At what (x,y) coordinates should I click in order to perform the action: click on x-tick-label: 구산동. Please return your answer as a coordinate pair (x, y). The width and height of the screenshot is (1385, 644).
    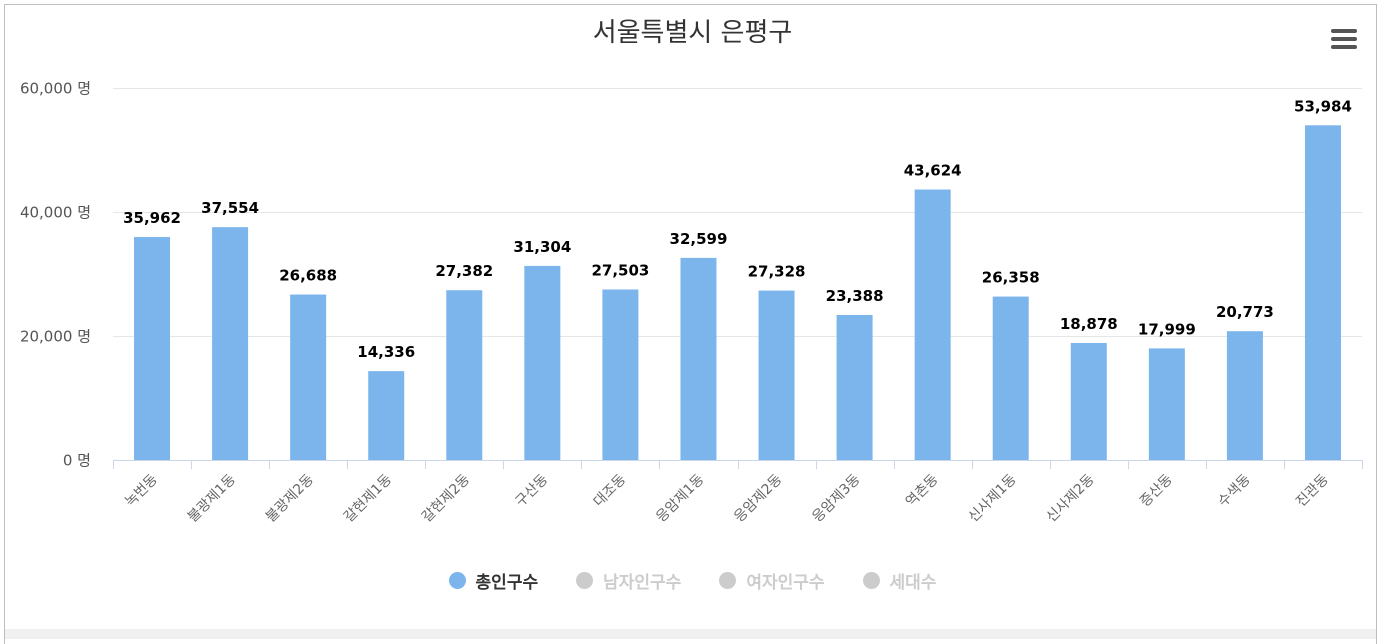
    Looking at the image, I should click on (532, 490).